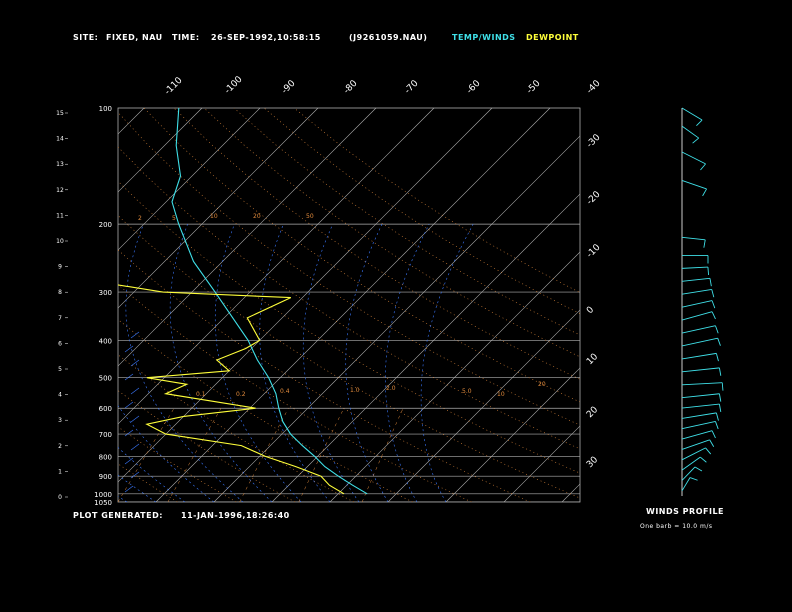 This screenshot has height=612, width=792. Describe the element at coordinates (60, 190) in the screenshot. I see `height-tick-12: 12` at that location.